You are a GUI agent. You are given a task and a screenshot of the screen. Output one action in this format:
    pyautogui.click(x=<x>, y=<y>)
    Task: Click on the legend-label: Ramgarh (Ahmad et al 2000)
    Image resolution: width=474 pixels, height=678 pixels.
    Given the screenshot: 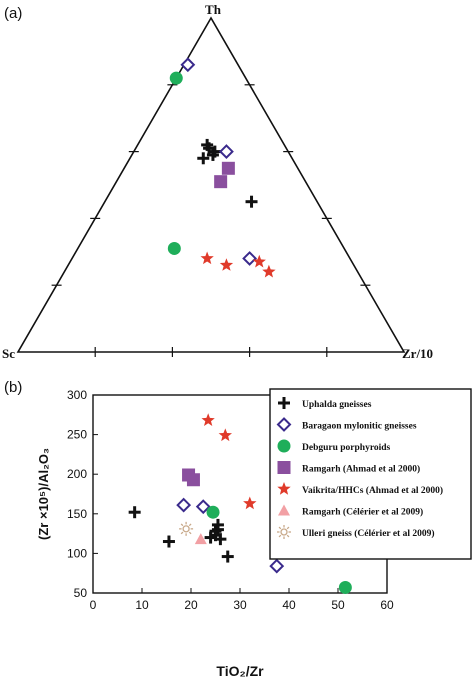 What is the action you would take?
    pyautogui.click(x=361, y=469)
    